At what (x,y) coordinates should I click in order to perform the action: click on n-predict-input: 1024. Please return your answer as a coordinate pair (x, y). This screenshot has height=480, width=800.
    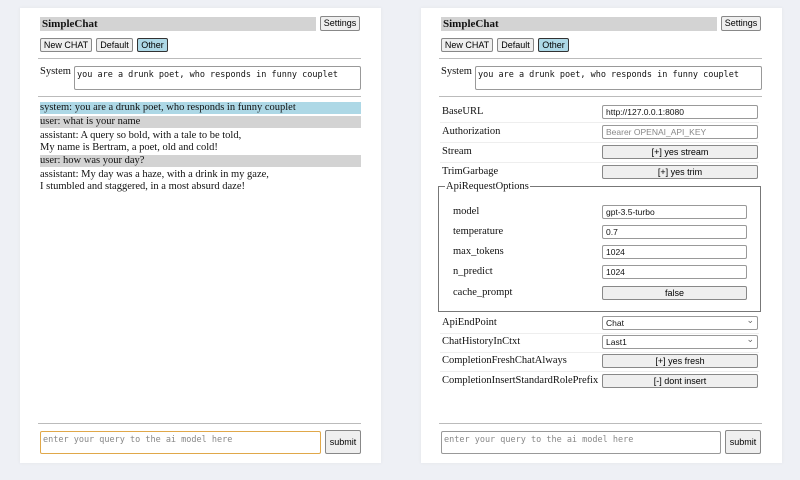
    Looking at the image, I should click on (674, 272).